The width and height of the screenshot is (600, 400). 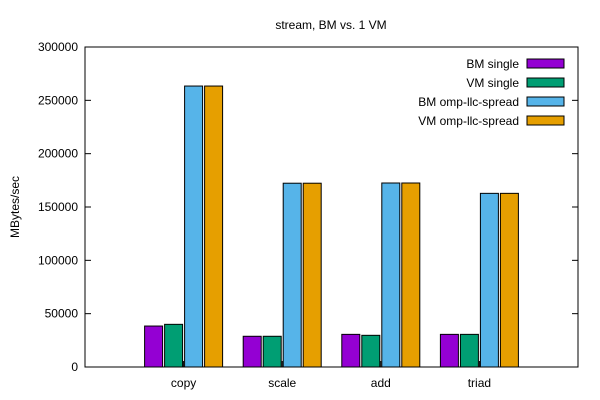 I want to click on bar-vm-single-scale, so click(x=272, y=351).